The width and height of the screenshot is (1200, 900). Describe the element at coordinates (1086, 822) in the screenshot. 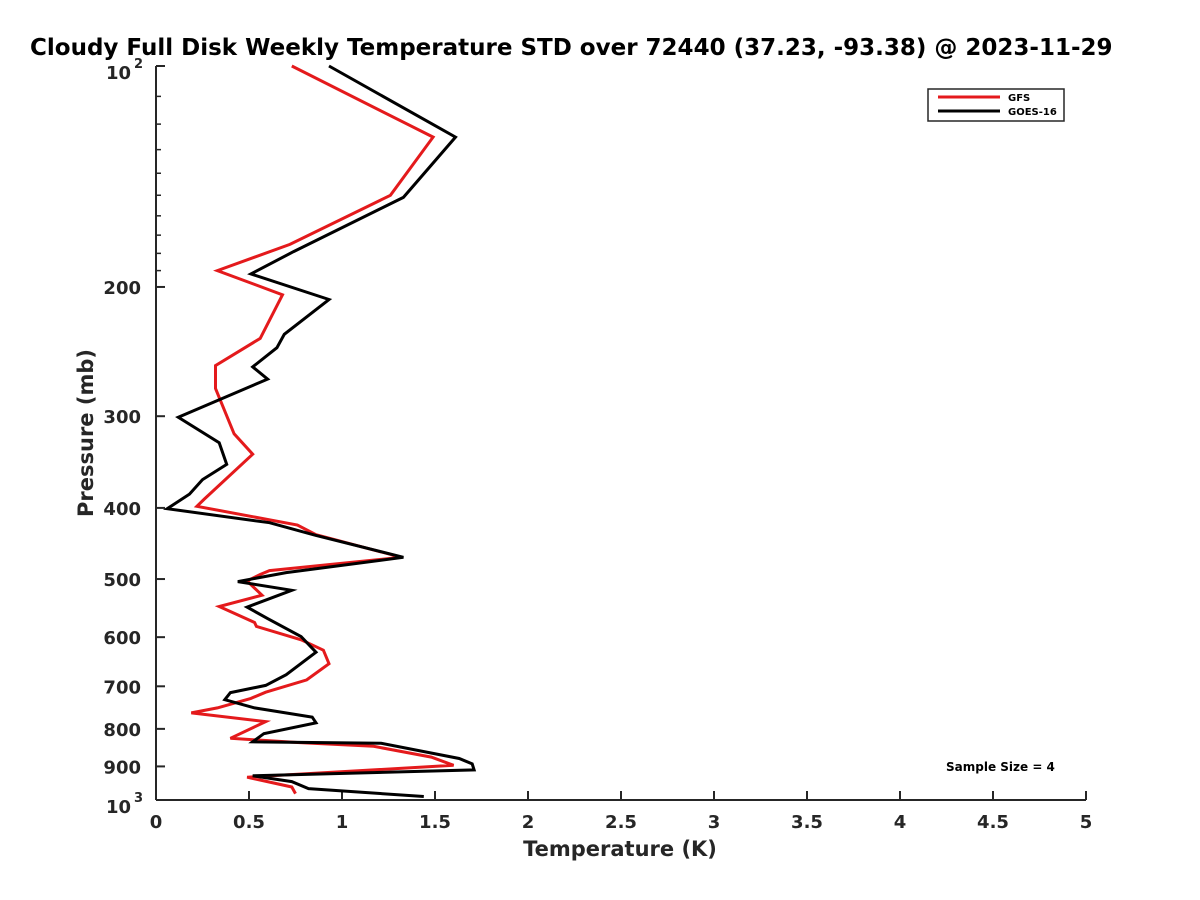

I see `x-tick-label: 5` at that location.